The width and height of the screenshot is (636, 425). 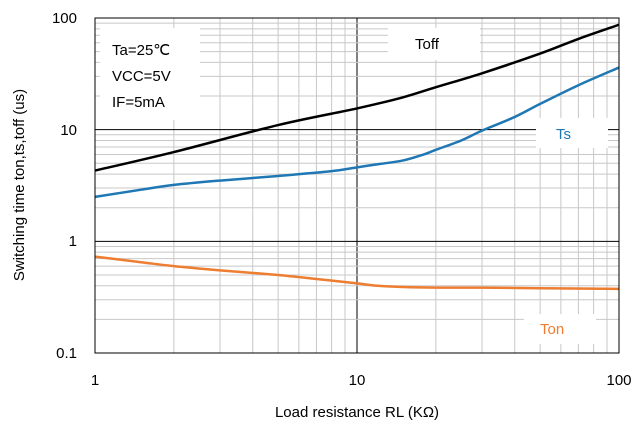 I want to click on ton-label-box, so click(x=560, y=329).